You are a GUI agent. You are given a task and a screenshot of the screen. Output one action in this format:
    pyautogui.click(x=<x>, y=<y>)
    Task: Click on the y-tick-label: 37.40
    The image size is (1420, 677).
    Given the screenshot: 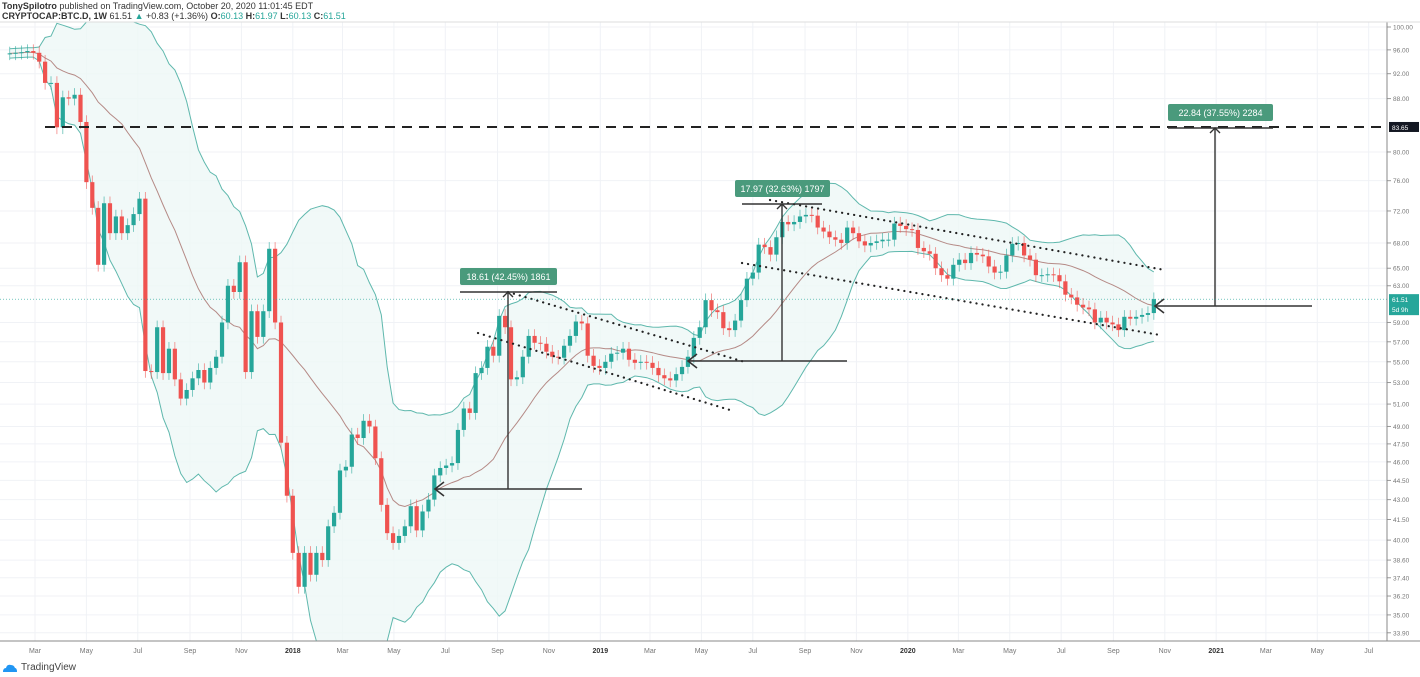 What is the action you would take?
    pyautogui.click(x=1401, y=578)
    